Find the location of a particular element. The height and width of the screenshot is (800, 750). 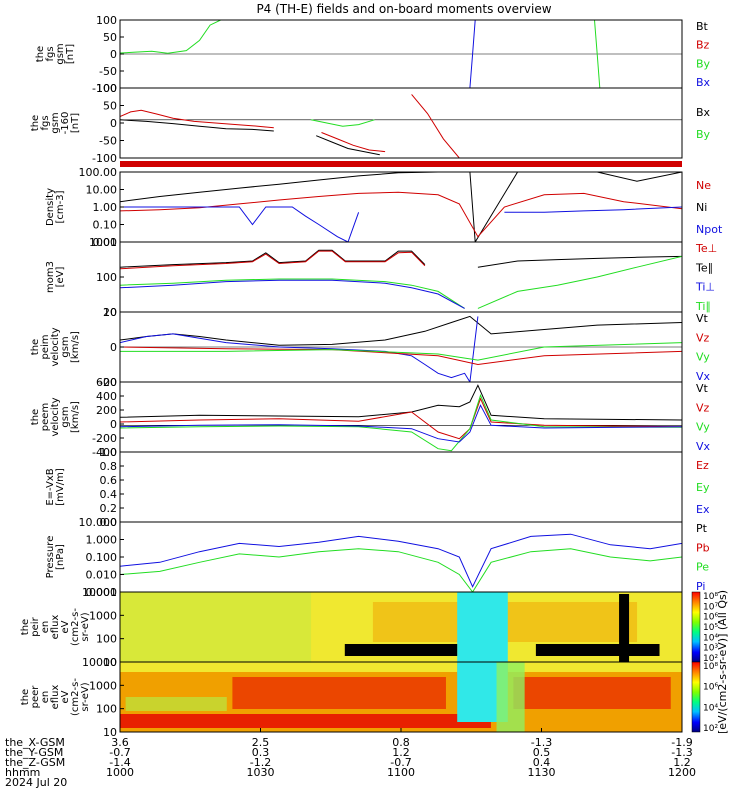

legend-entry: Vt is located at coordinates (702, 318).